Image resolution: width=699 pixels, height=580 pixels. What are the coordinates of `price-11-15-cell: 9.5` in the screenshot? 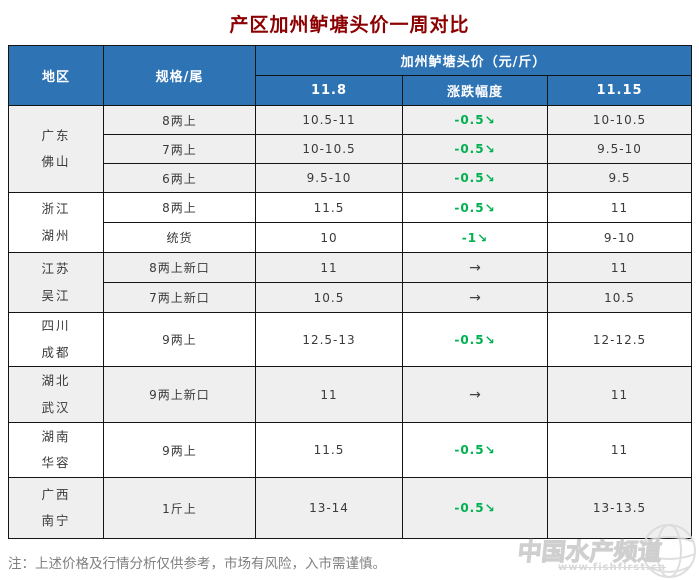 It's located at (619, 178).